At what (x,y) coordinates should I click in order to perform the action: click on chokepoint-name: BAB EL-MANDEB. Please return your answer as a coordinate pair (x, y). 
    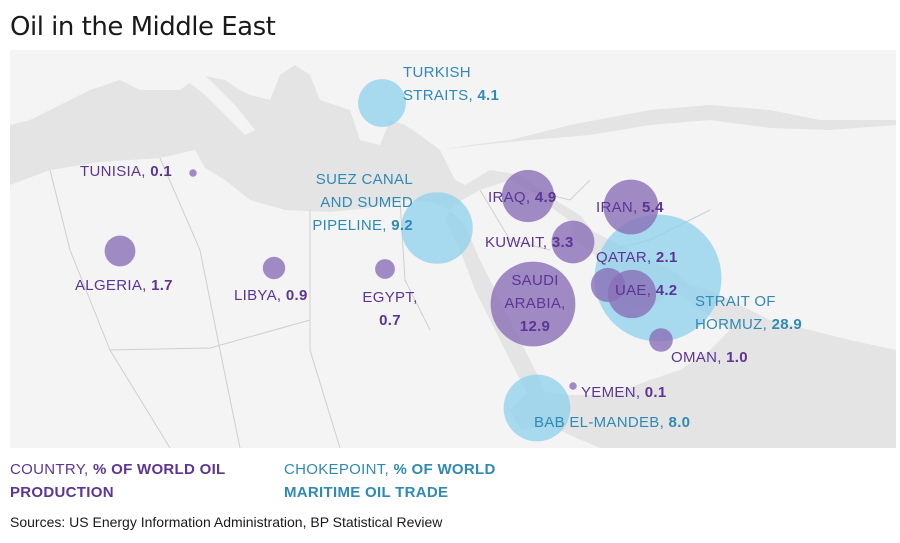
    Looking at the image, I should click on (597, 422).